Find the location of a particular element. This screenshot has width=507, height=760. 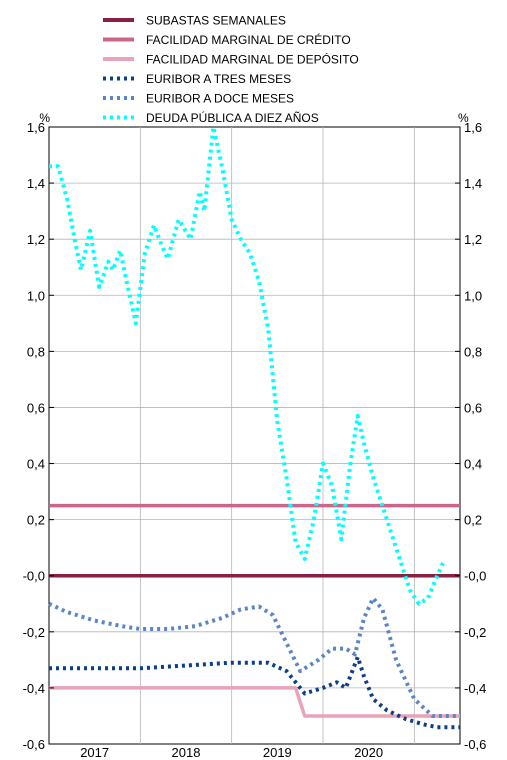

y-tick-label-left: 0,4 is located at coordinates (36, 464).